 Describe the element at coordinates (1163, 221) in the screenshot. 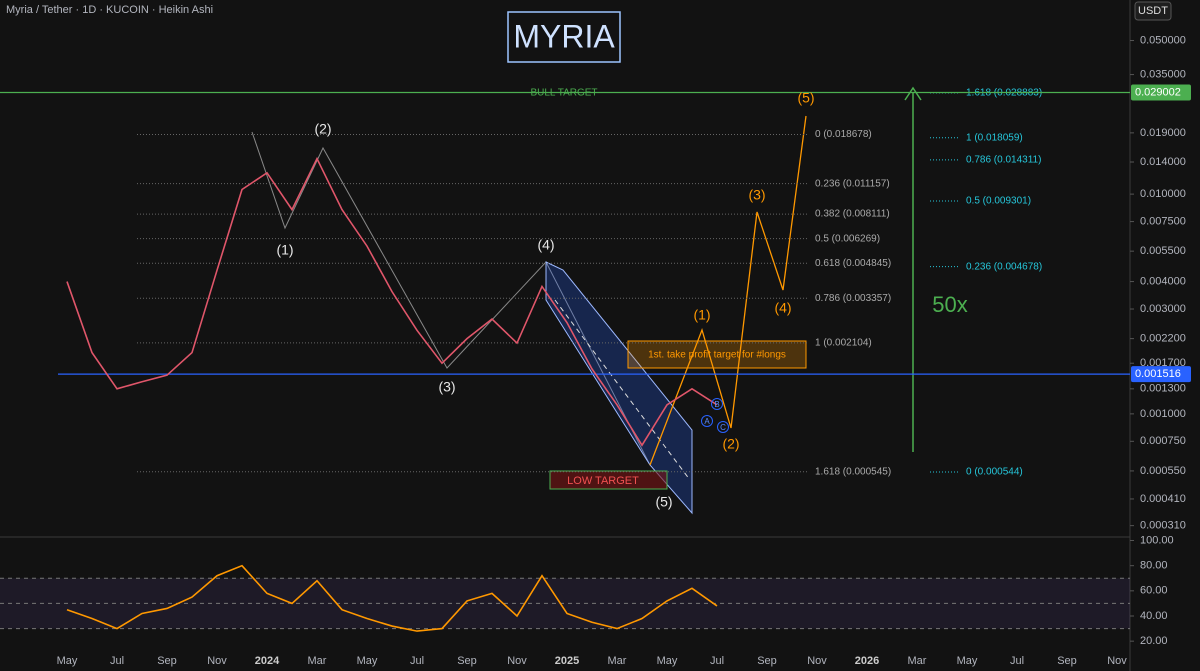

I see `y-tick-label: 0.007500` at that location.